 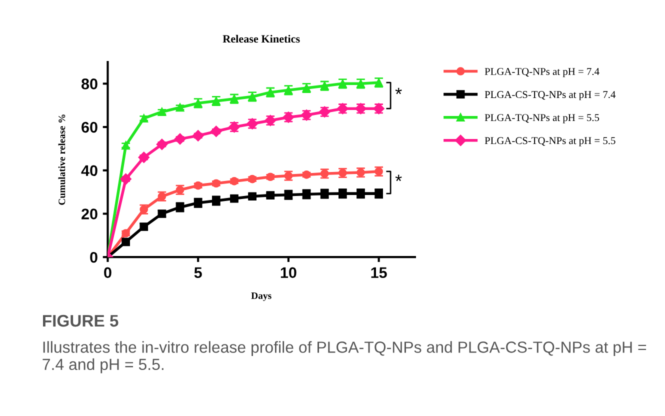 What do you see at coordinates (108, 272) in the screenshot?
I see `x-tick-label: 0` at bounding box center [108, 272].